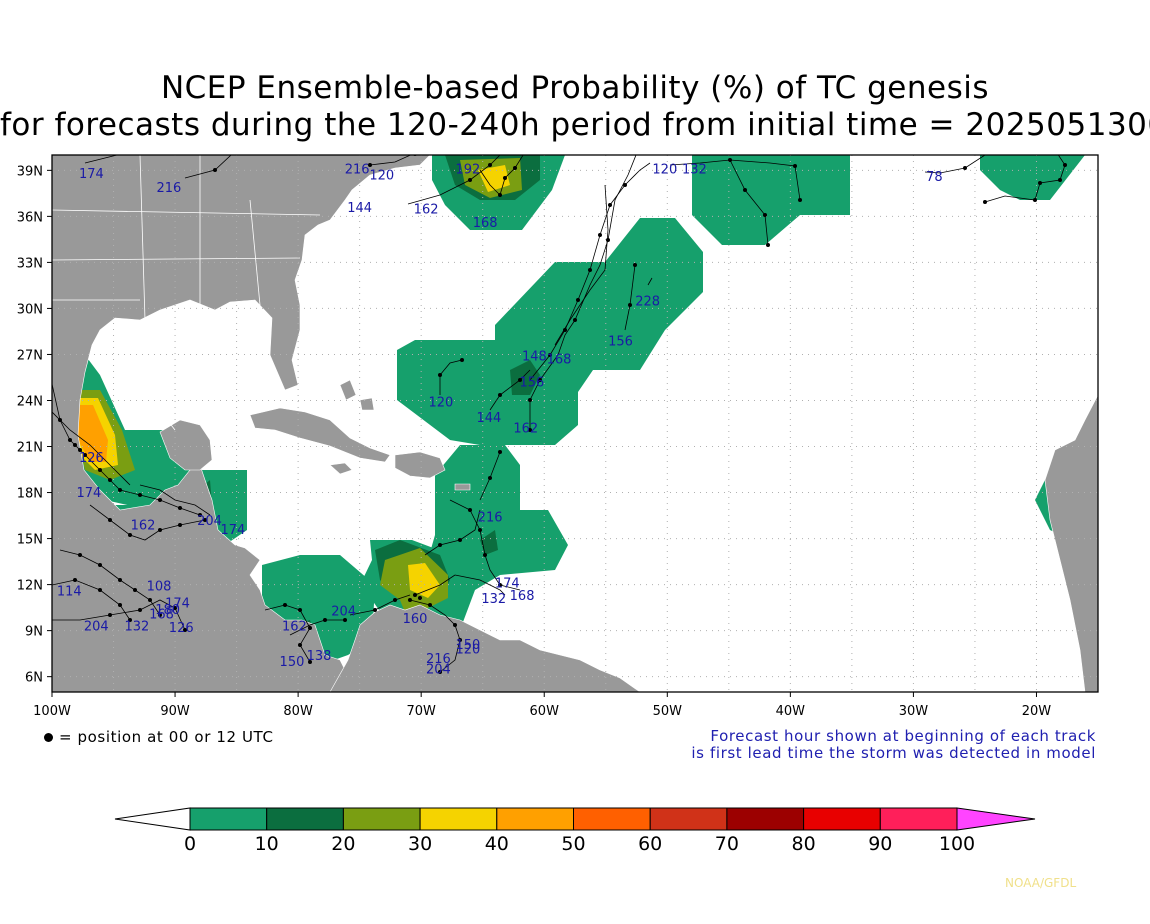 This screenshot has width=1150, height=924. I want to click on colorbar-label: 0, so click(190, 844).